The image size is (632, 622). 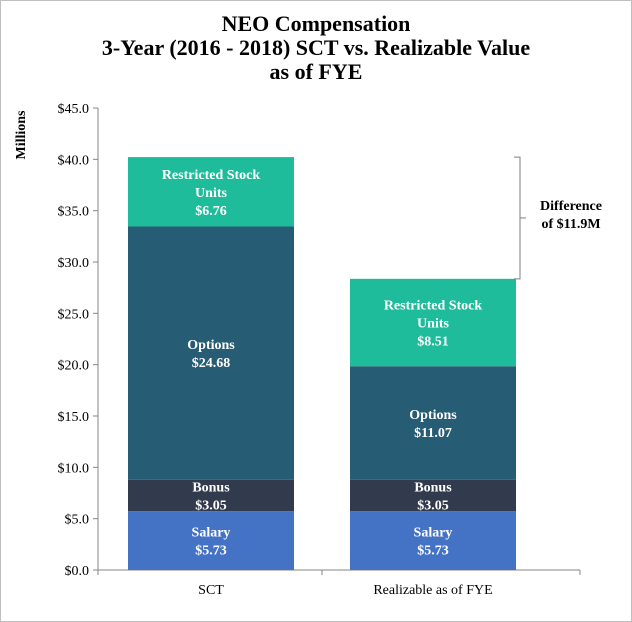 What do you see at coordinates (74, 160) in the screenshot?
I see `y-tick-label: $40.0` at bounding box center [74, 160].